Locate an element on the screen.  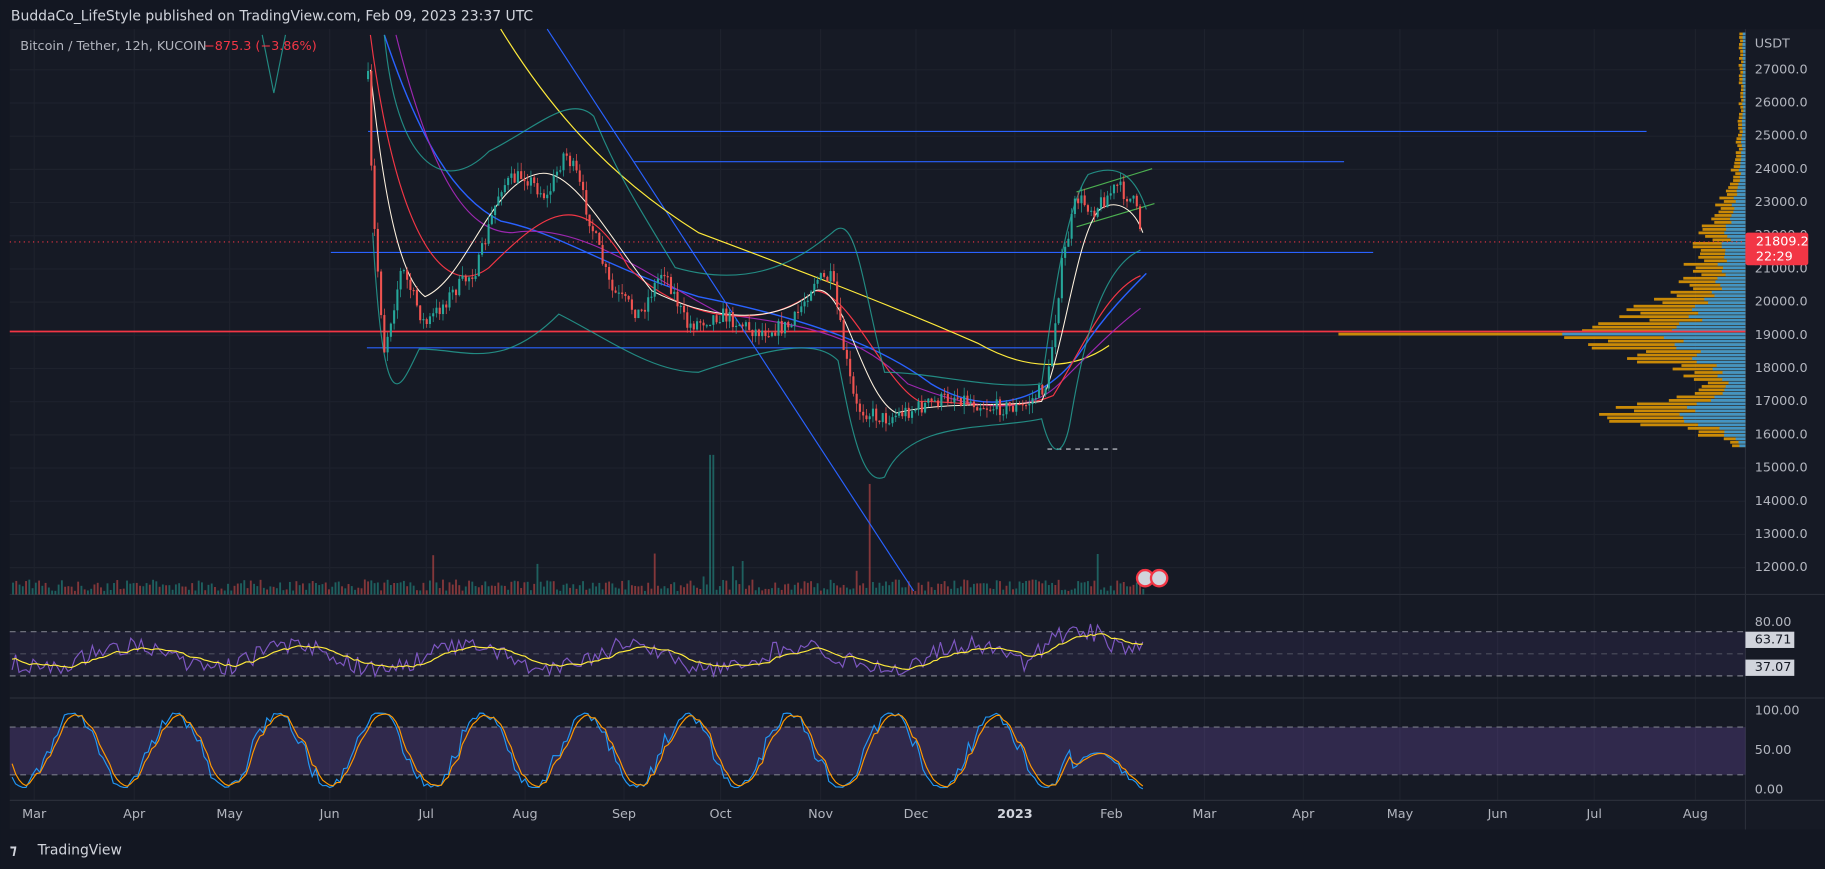
time-label: Apr is located at coordinates (1303, 814).